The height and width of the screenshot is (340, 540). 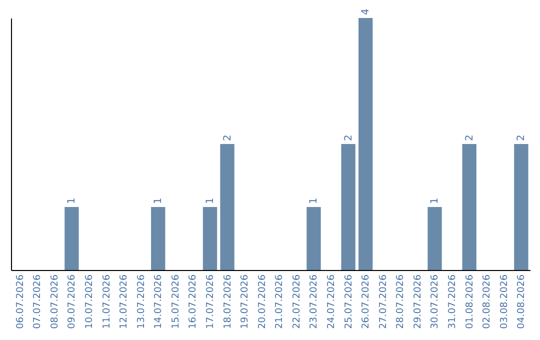 I want to click on x-tick-label: 31.07.2026, so click(x=452, y=301).